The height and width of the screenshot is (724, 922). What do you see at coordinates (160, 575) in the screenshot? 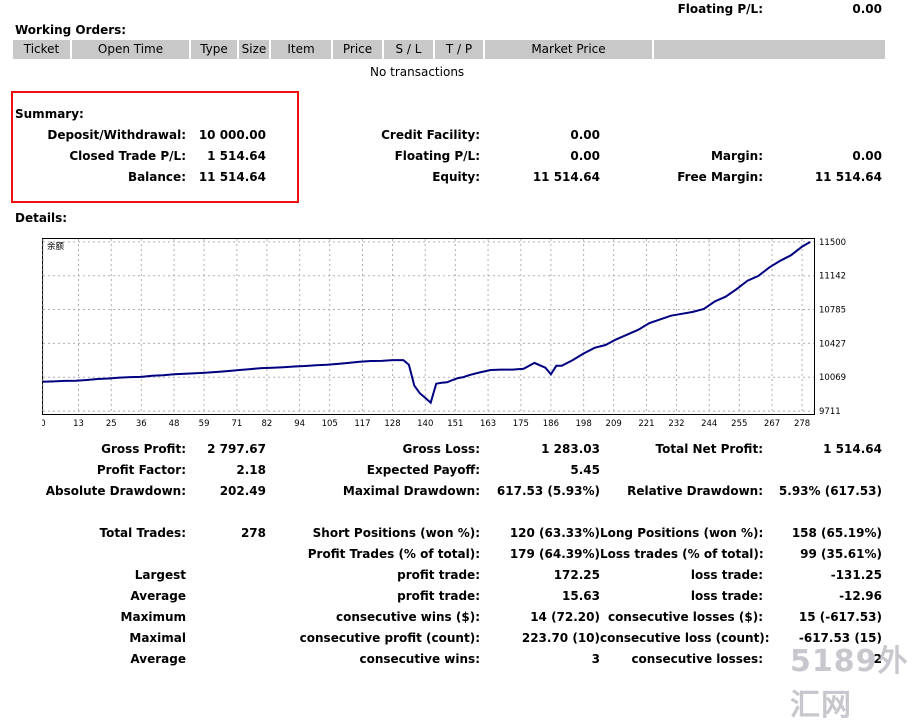
I see `largest-label: Largest` at bounding box center [160, 575].